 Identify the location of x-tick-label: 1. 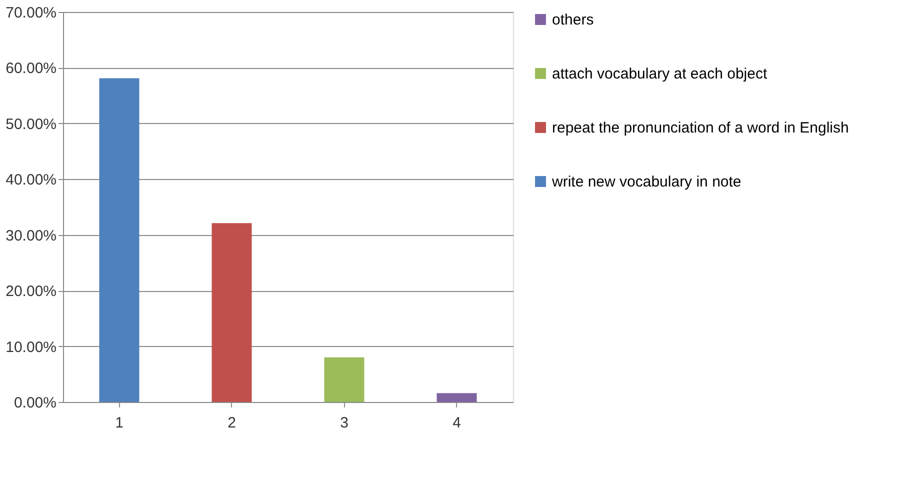
(119, 423).